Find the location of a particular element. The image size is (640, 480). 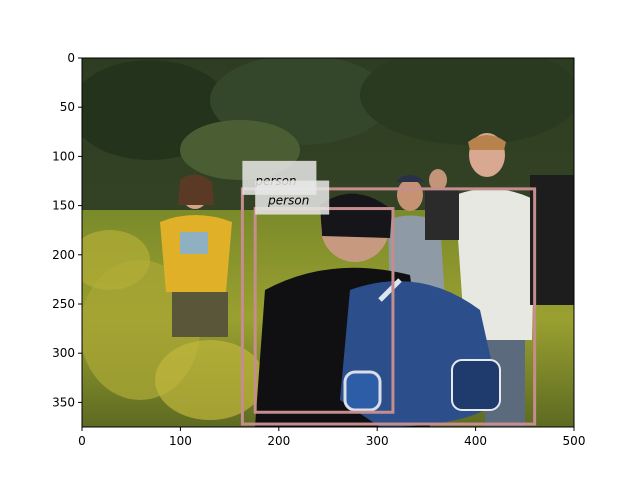

y-tick-label: 200 is located at coordinates (63, 255).